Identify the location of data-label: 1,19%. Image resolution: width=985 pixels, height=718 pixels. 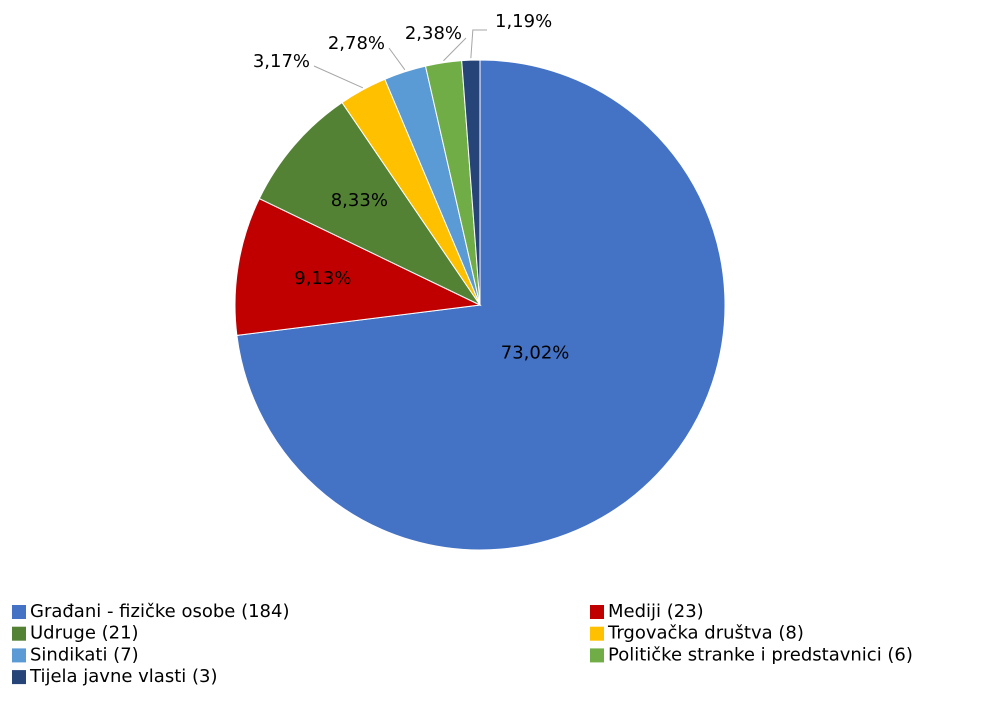
(523, 21).